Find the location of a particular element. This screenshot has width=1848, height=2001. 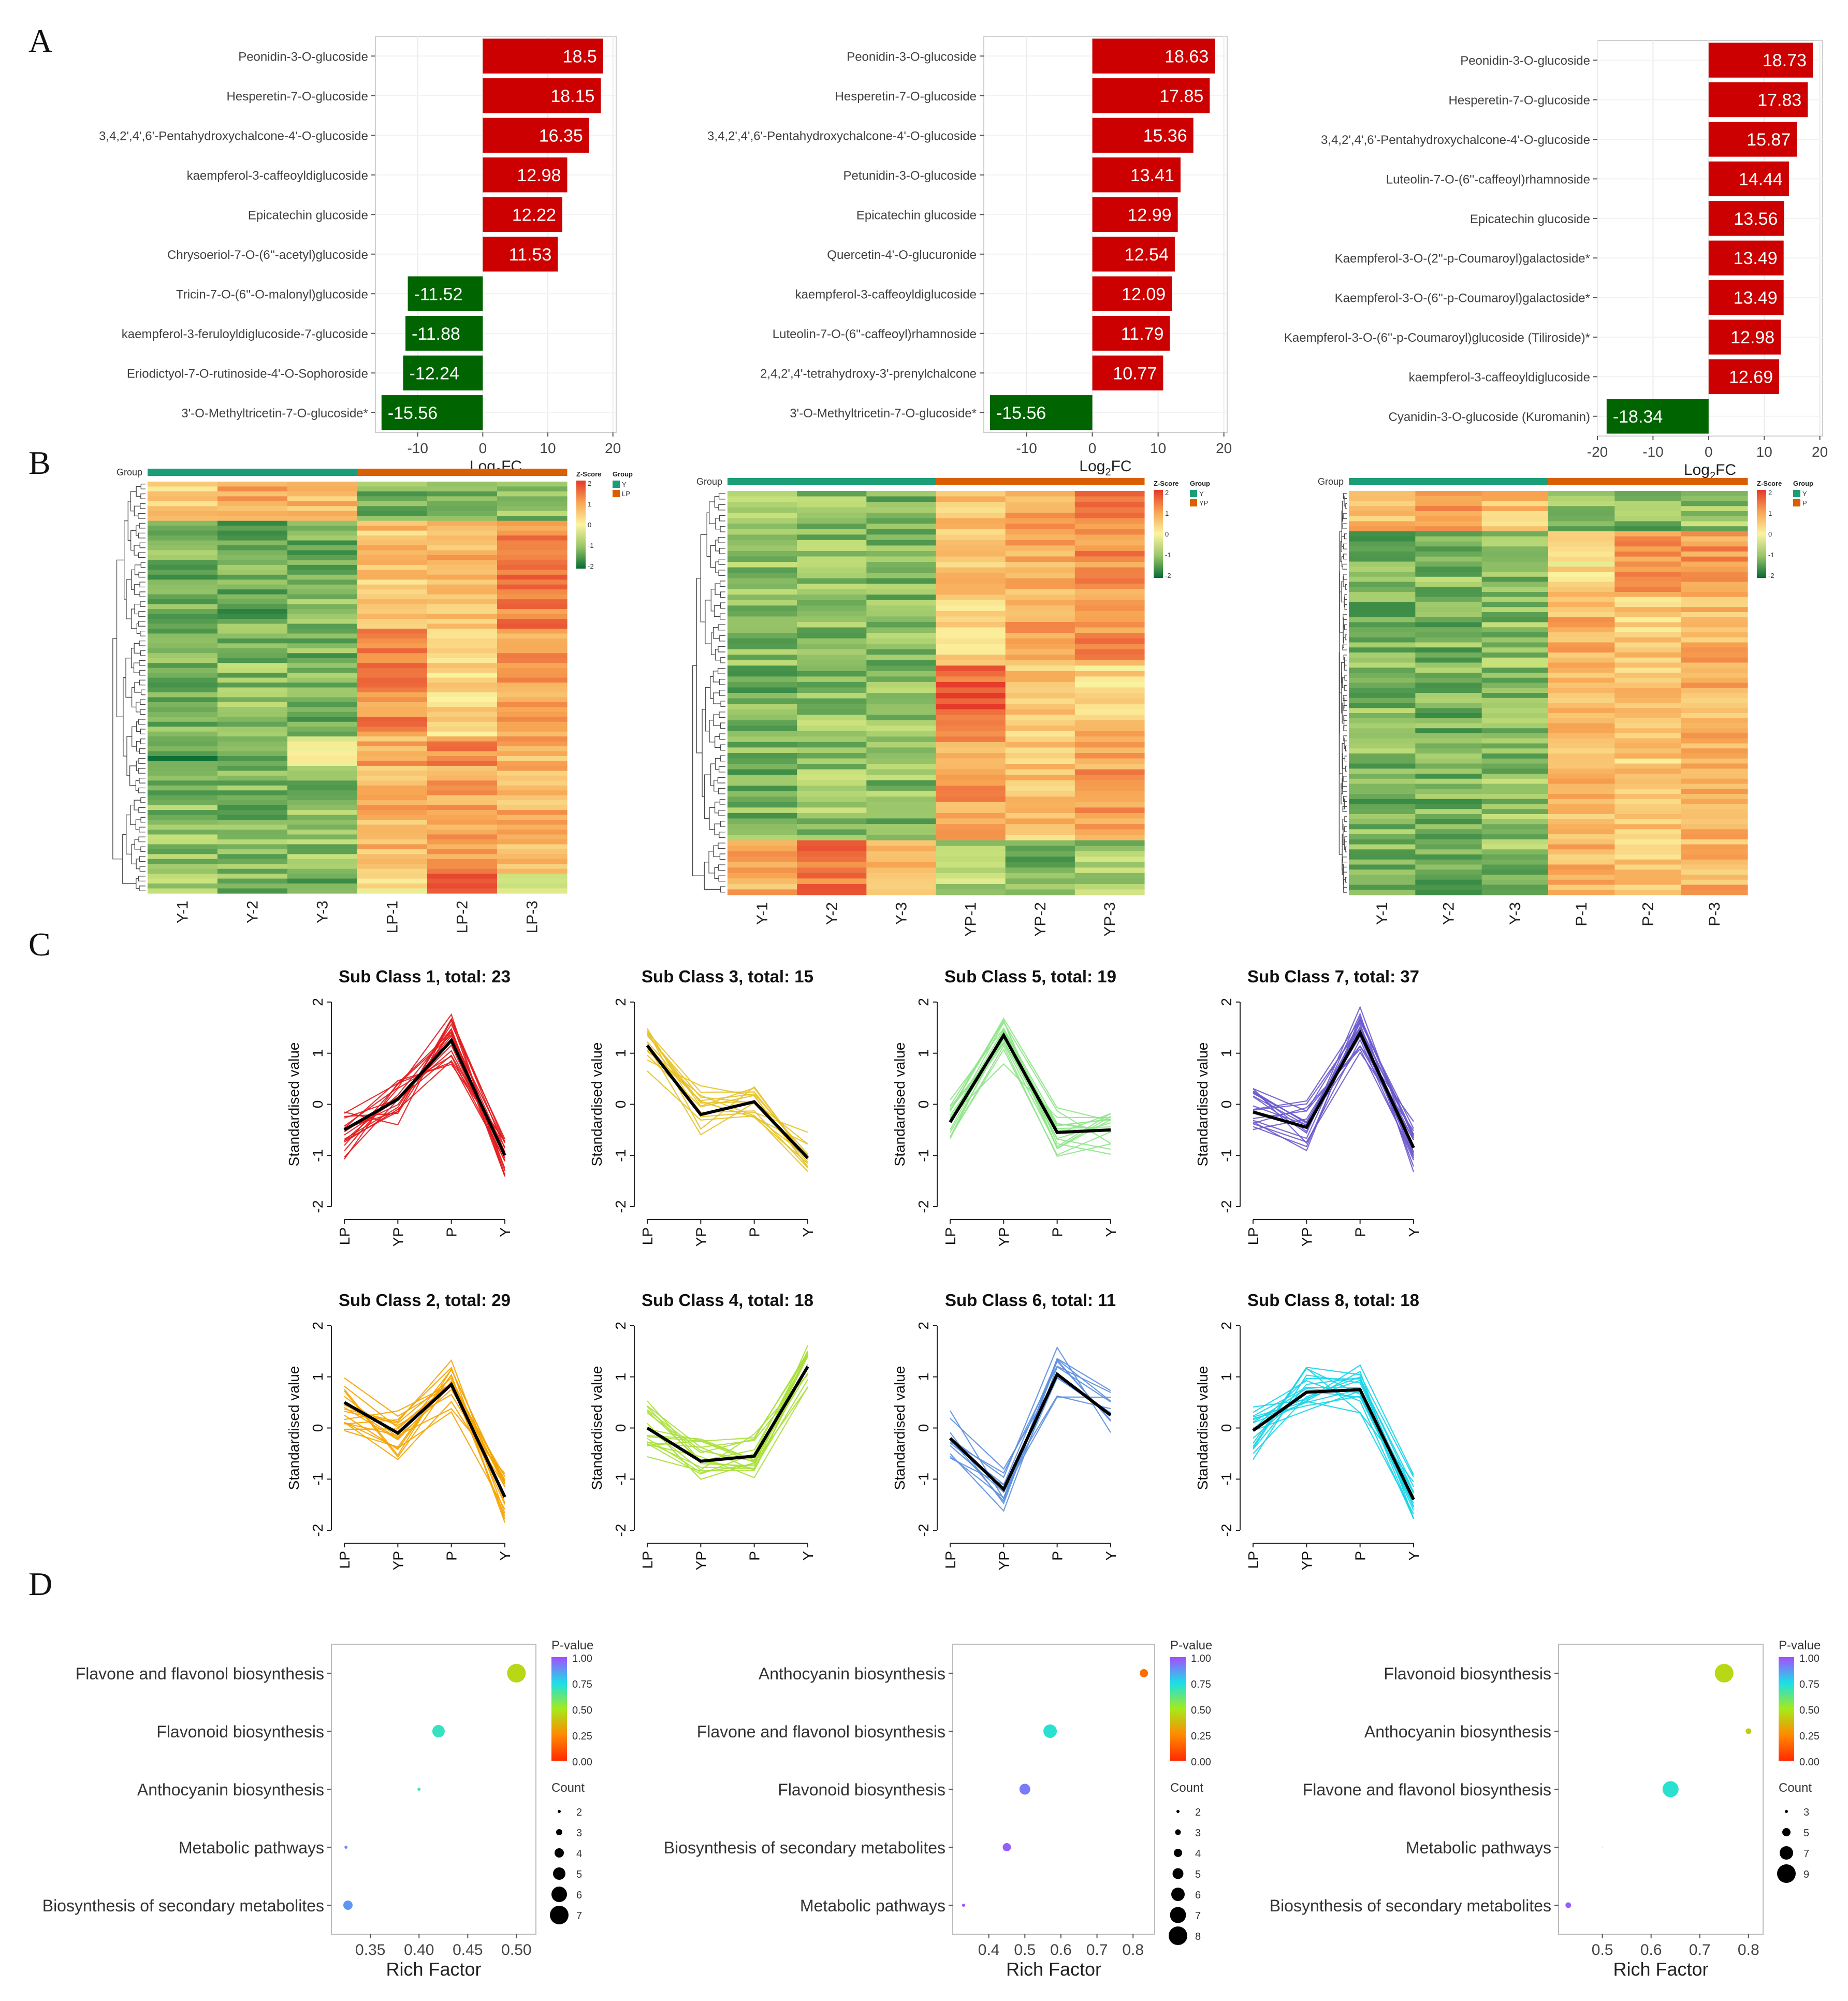

column-label: Y-3 is located at coordinates (322, 912).